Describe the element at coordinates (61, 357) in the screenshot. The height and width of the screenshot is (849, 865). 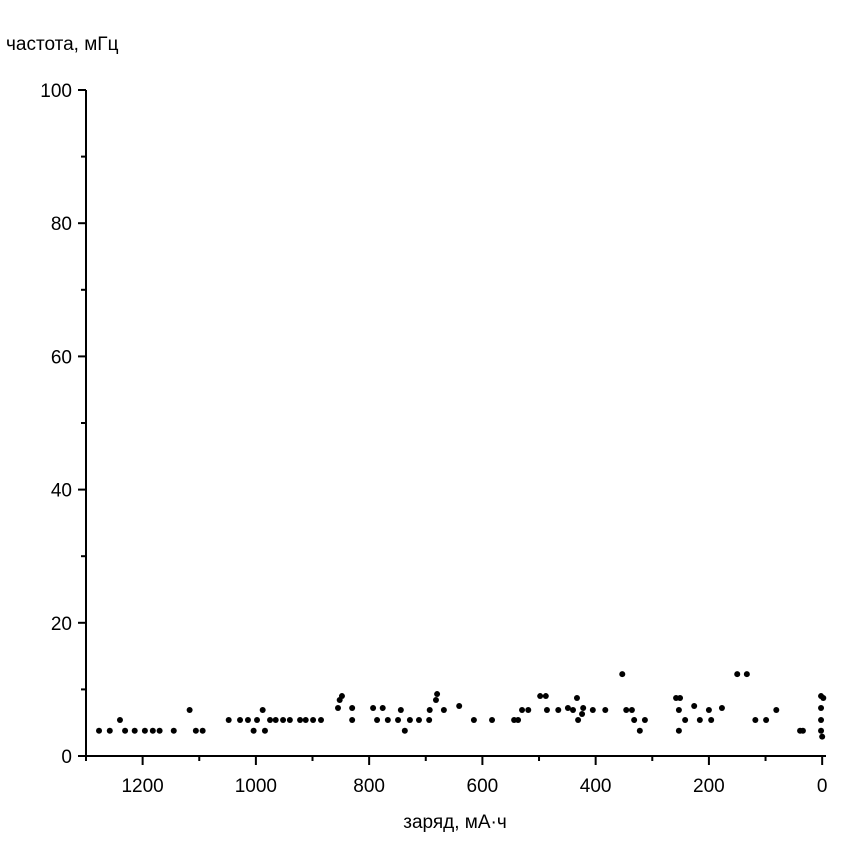
I see `y-tick-label: 60` at that location.